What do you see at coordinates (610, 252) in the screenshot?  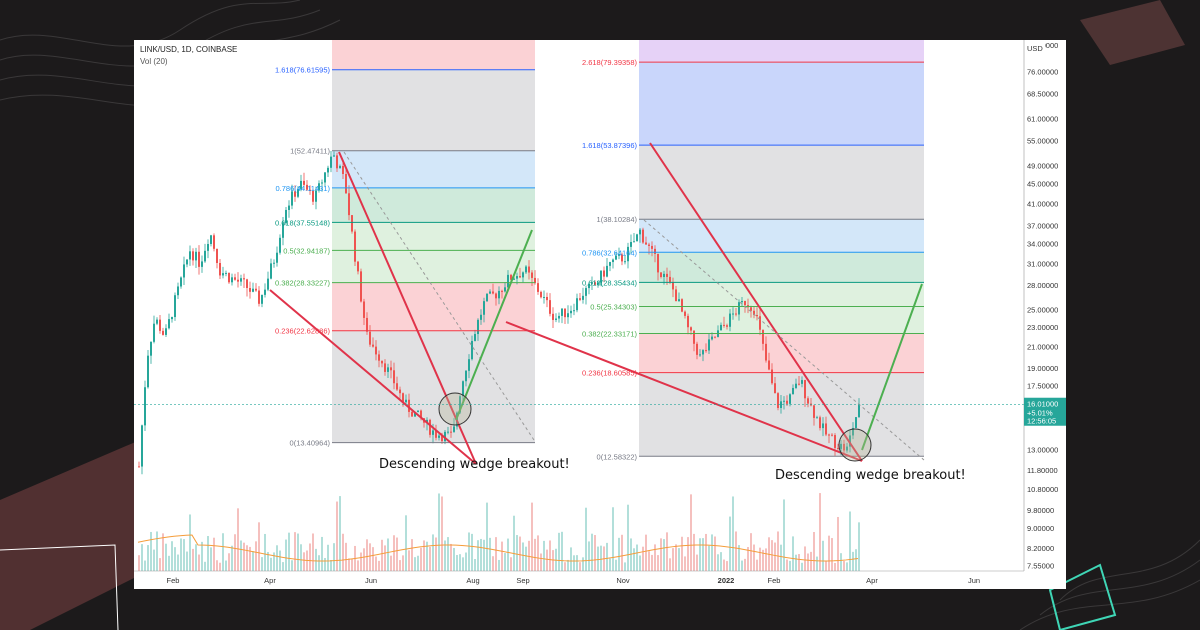 I see `fib-level-label: 0.786(32.64164)` at bounding box center [610, 252].